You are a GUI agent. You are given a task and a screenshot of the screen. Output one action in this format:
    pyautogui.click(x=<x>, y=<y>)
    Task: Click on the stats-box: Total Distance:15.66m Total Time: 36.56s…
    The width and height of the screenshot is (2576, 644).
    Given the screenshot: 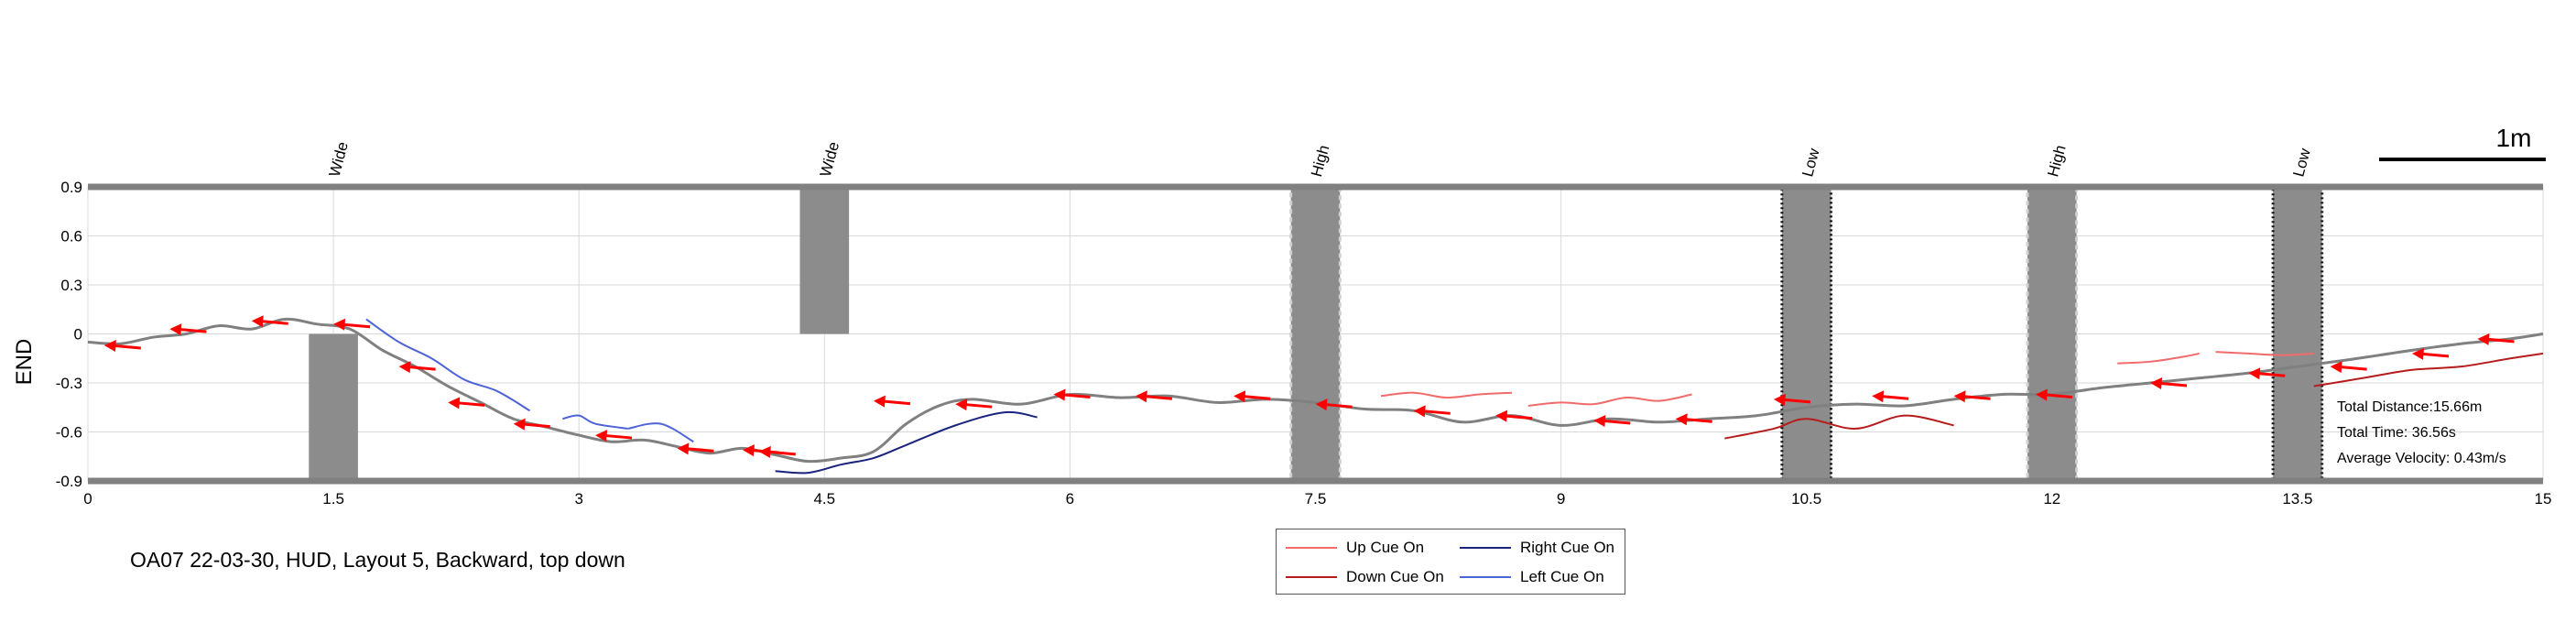 What is the action you would take?
    pyautogui.click(x=2421, y=433)
    